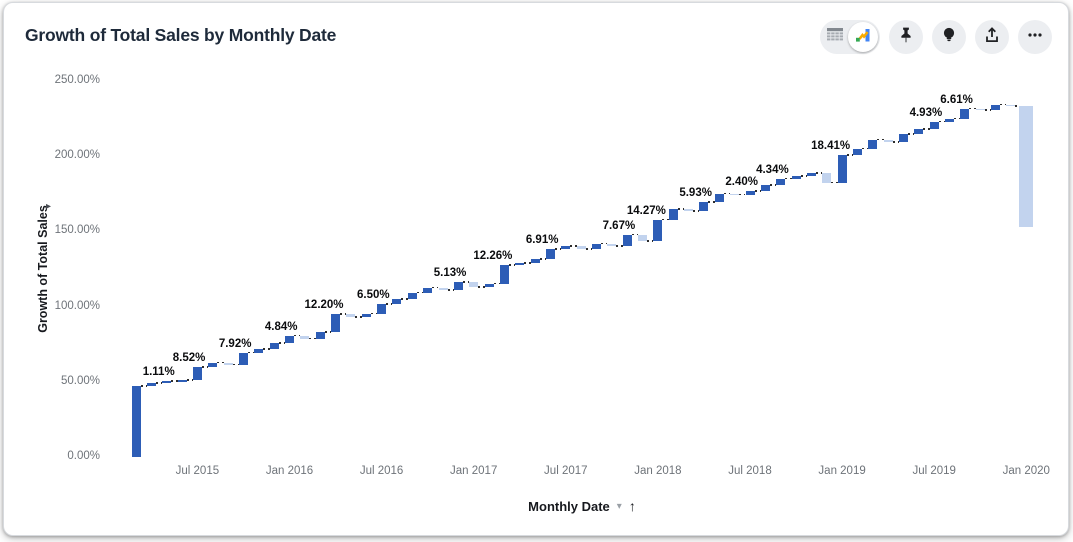 This screenshot has height=542, width=1073. I want to click on x-tick-label: Jul 2019, so click(934, 471).